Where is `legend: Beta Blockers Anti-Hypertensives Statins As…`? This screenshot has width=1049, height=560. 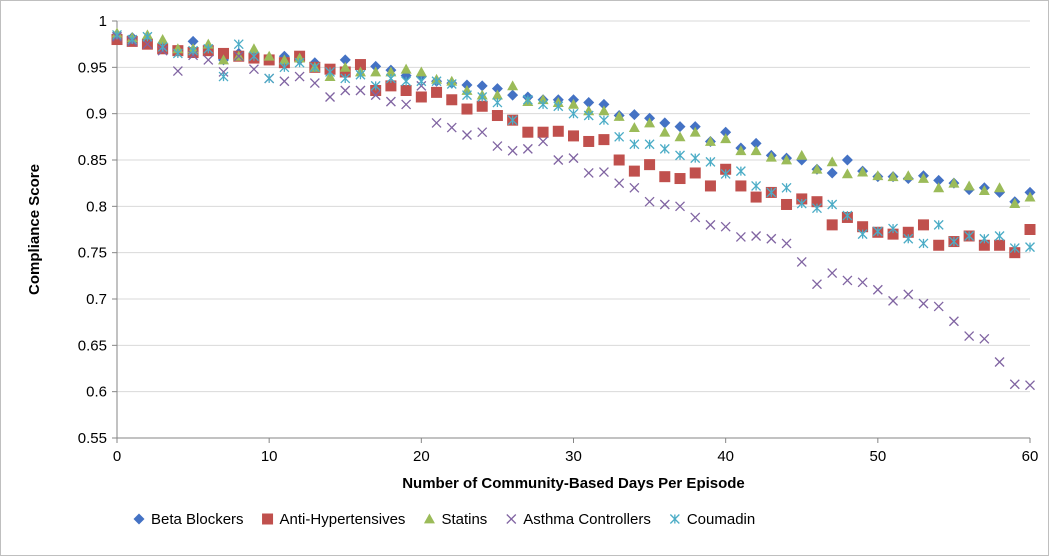 legend: Beta Blockers Anti-Hypertensives Statins As… is located at coordinates (444, 519).